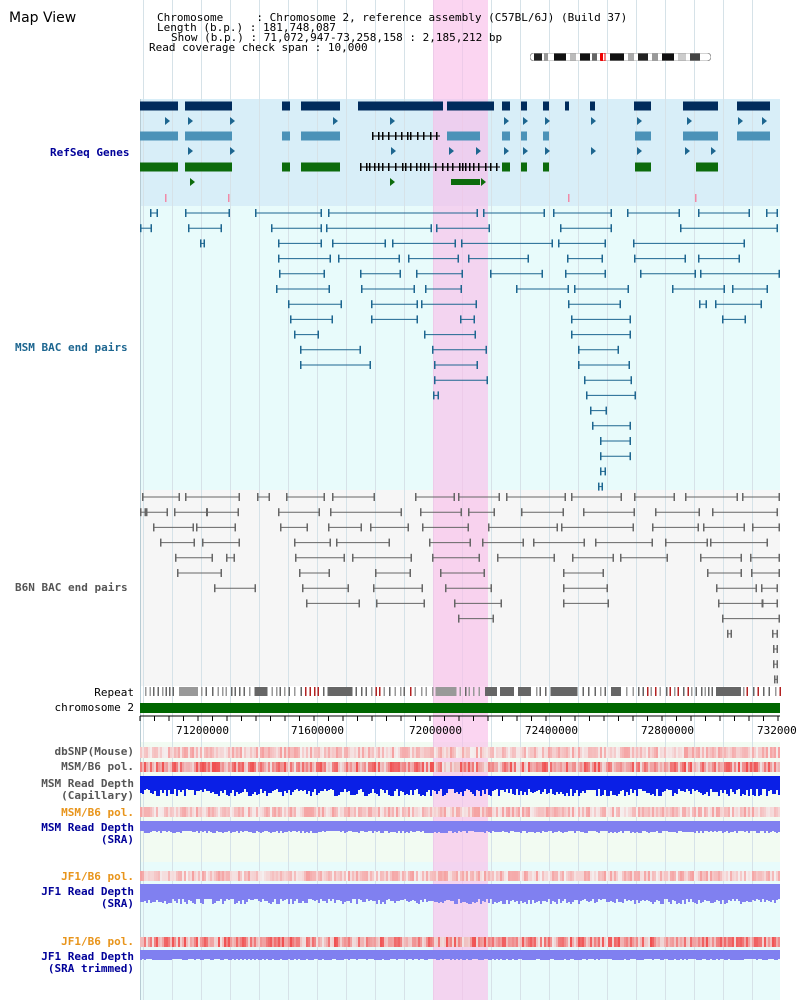 Image resolution: width=800 pixels, height=1000 pixels. Describe the element at coordinates (71, 347) in the screenshot. I see `msm-bac-track-label: MSM BAC end pairs` at that location.